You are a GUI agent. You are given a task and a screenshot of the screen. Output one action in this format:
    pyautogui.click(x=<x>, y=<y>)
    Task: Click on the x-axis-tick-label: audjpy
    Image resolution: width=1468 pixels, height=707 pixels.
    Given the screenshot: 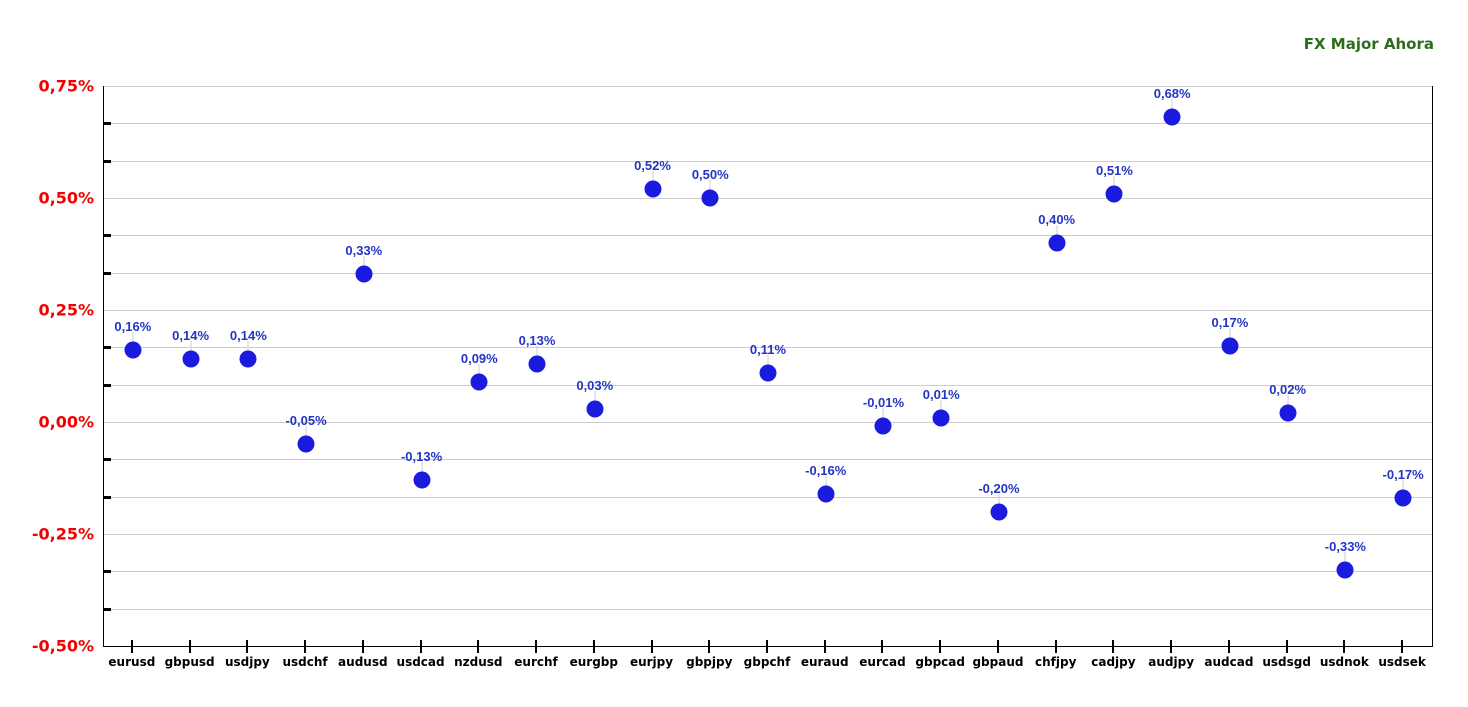 What is the action you would take?
    pyautogui.click(x=1171, y=662)
    